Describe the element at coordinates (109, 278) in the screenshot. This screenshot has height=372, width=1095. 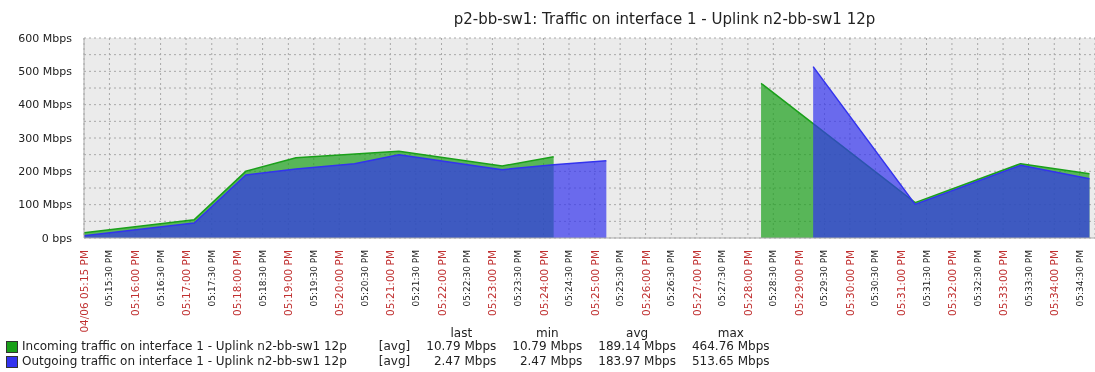
I see `x-tick-label: 05:15:30 PM` at that location.